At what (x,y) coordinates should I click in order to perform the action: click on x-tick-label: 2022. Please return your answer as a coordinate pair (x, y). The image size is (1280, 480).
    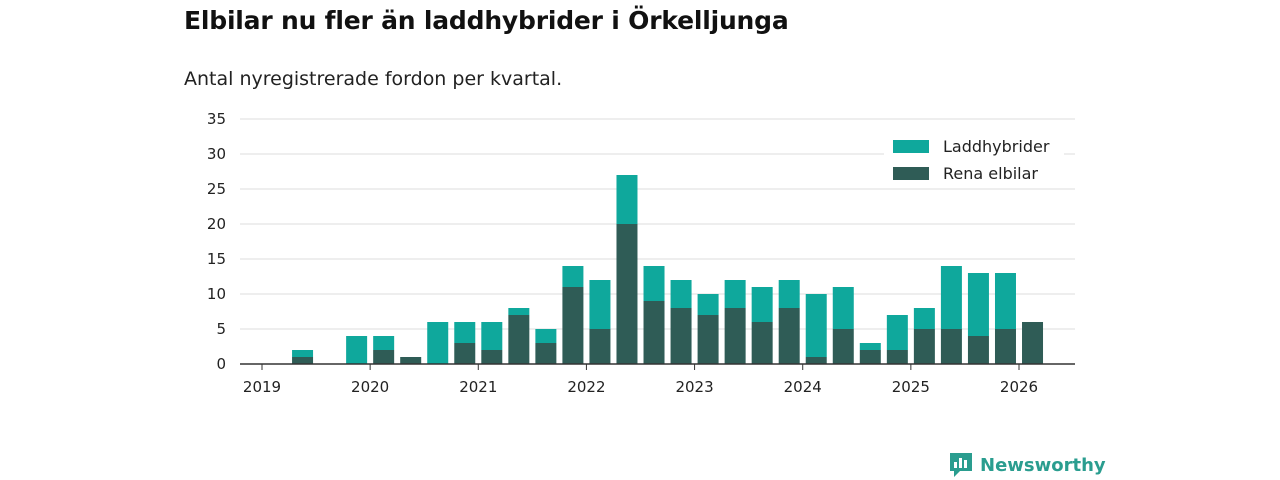
    Looking at the image, I should click on (586, 387).